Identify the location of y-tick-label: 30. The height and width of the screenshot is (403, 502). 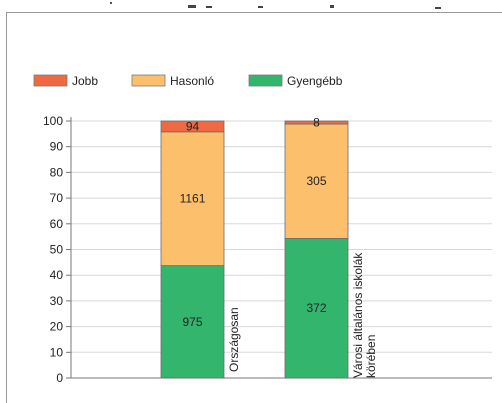
(57, 301).